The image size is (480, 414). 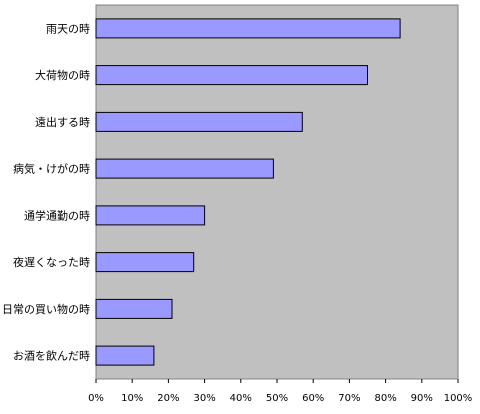 What do you see at coordinates (204, 398) in the screenshot?
I see `x-tick-label: 30%` at bounding box center [204, 398].